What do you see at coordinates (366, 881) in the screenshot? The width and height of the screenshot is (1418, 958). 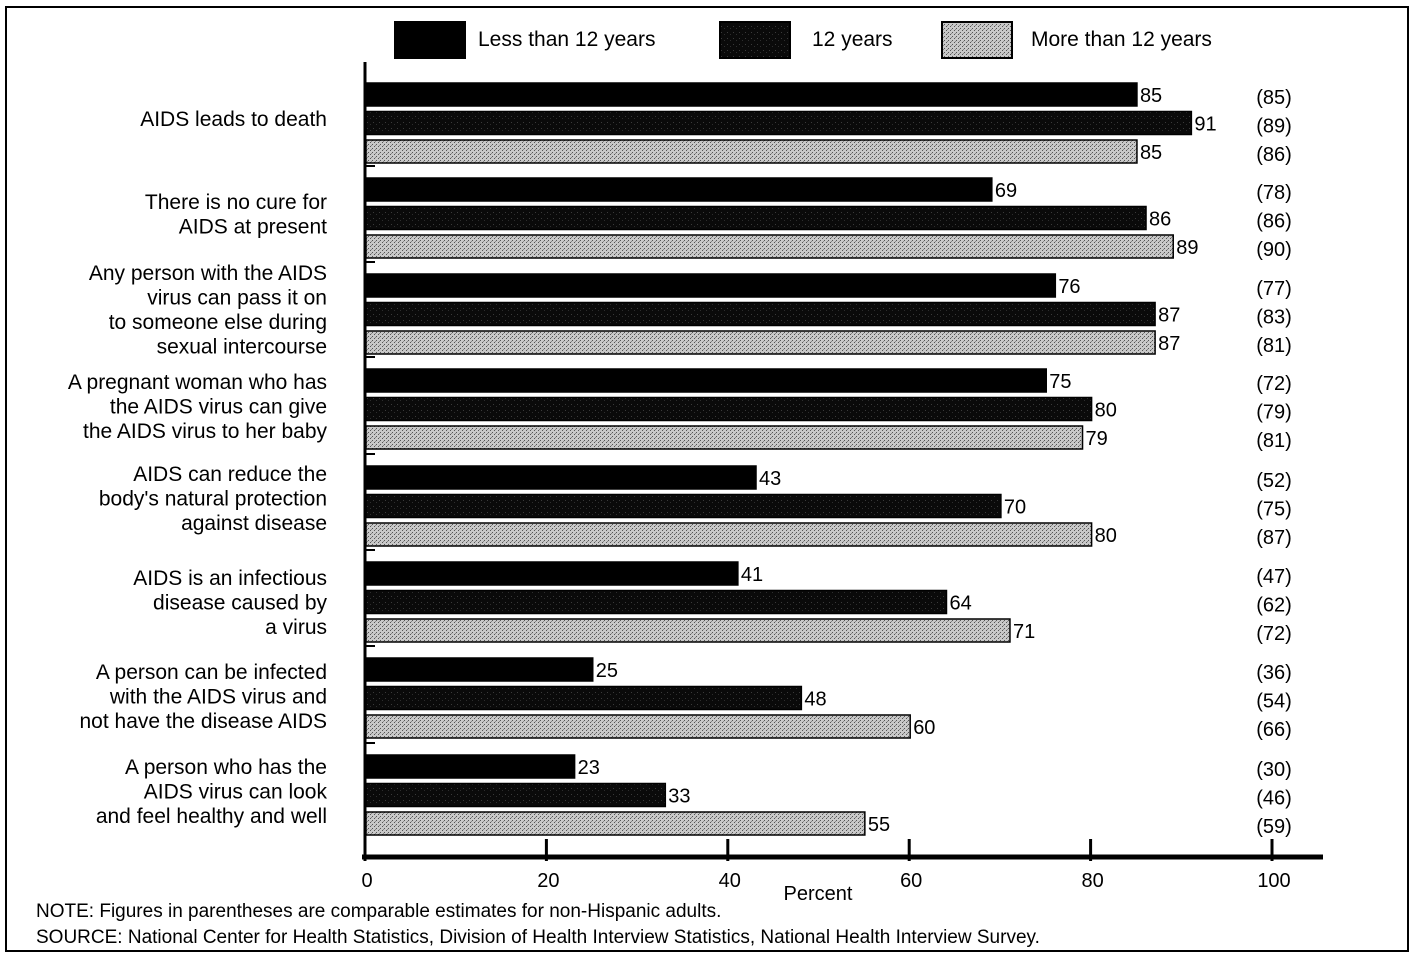 I see `x-tick-label: 0` at bounding box center [366, 881].